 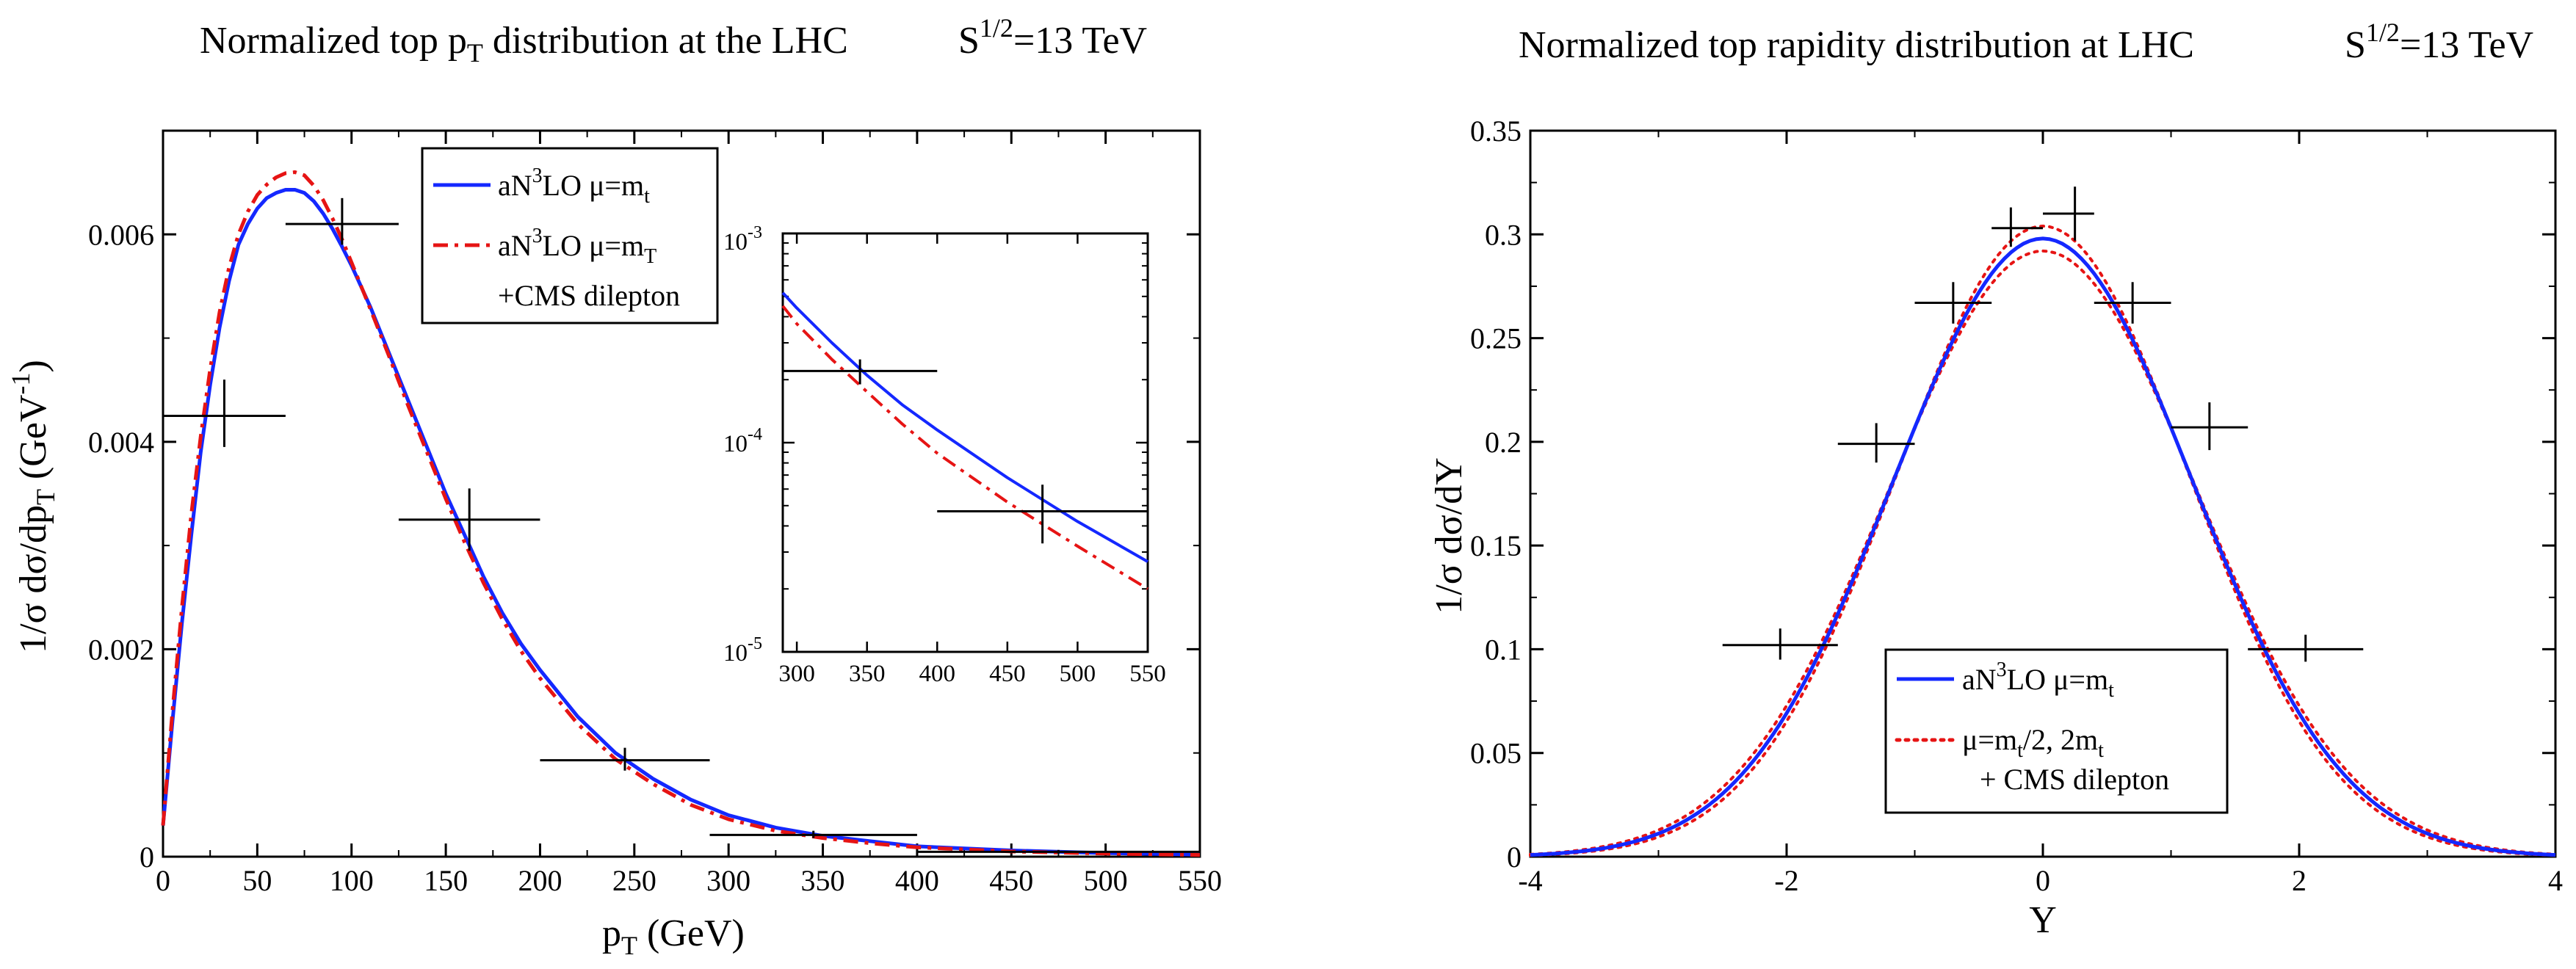 I want to click on right-axis-ytick-label: 0.25, so click(x=1496, y=338).